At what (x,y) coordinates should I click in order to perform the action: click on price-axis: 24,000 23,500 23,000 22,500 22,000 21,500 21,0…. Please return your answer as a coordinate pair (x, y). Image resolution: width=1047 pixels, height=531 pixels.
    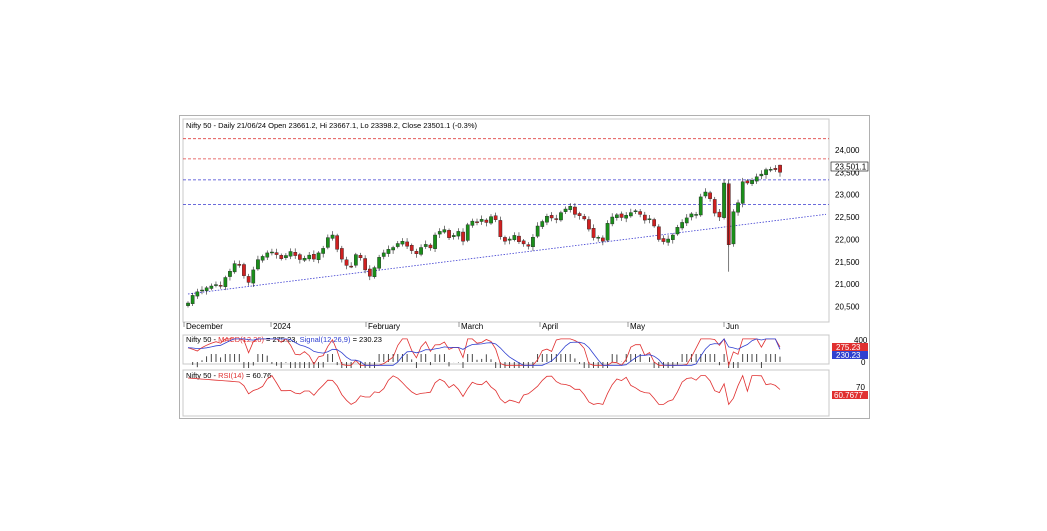
    Looking at the image, I should click on (847, 229).